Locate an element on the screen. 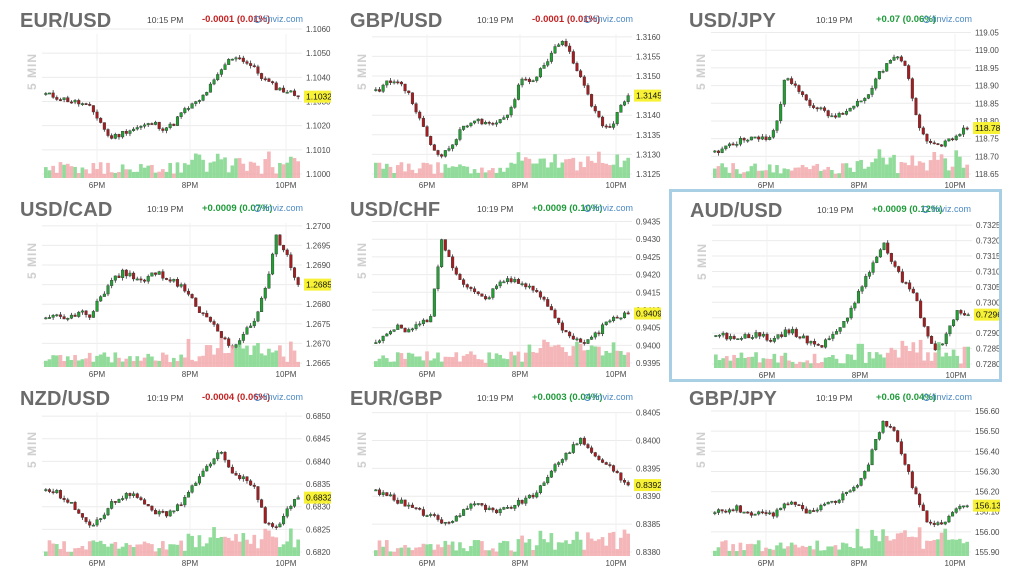 The width and height of the screenshot is (1021, 569). y-tick-label: 0.8390 is located at coordinates (648, 496).